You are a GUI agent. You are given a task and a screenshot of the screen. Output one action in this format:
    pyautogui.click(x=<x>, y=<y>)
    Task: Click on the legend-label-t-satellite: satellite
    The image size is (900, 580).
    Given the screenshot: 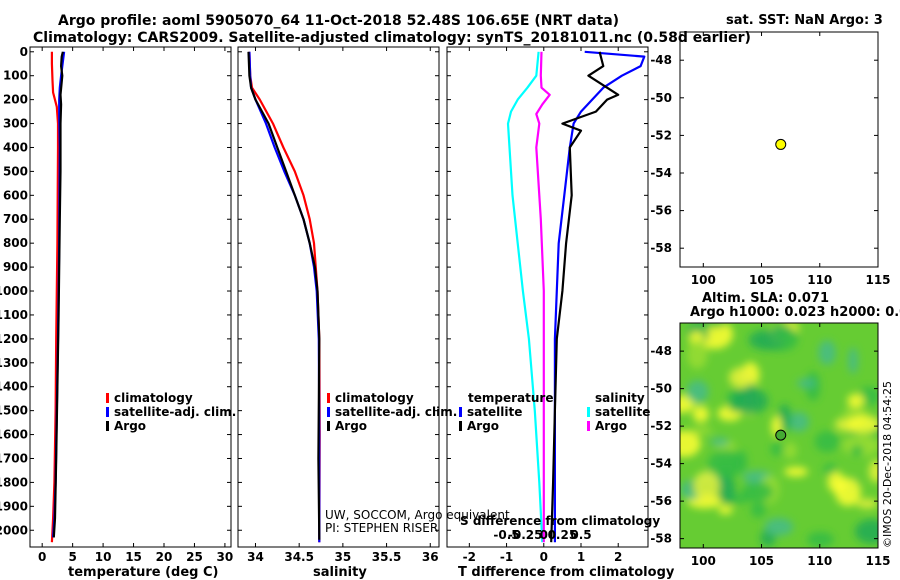 What is the action you would take?
    pyautogui.click(x=494, y=412)
    